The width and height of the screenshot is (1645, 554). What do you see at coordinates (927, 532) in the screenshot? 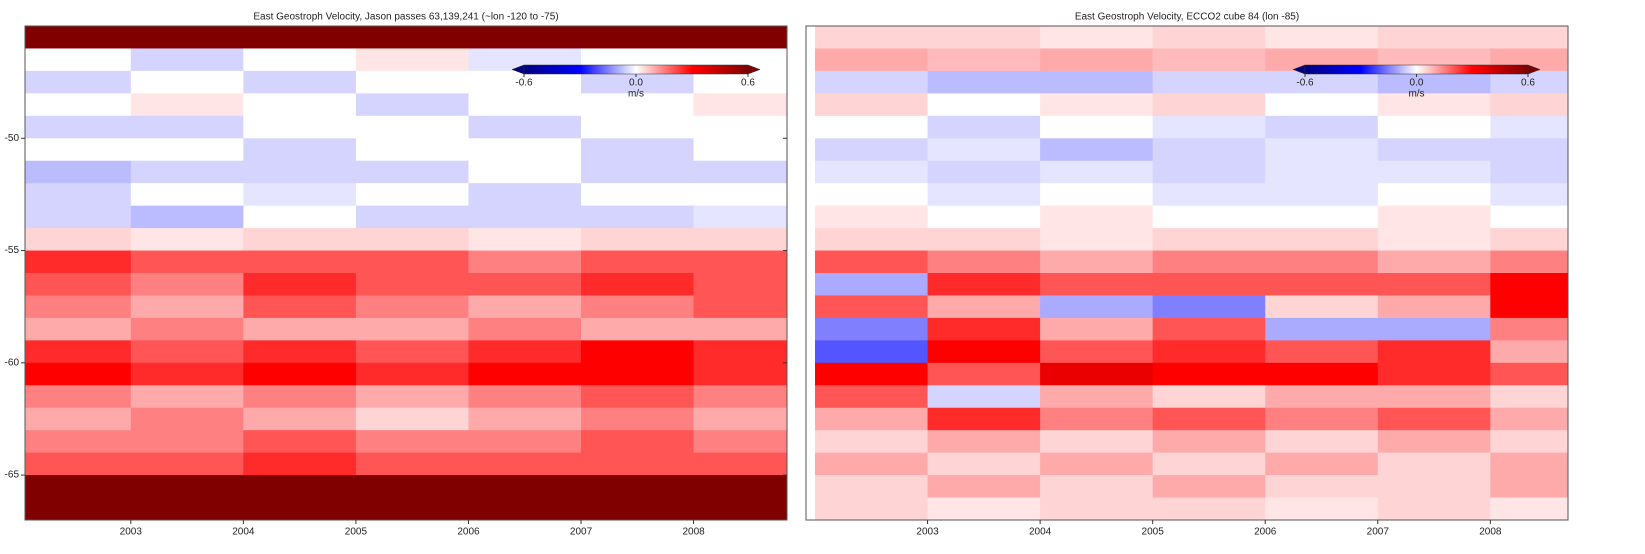
I see `x-tick-label: 2003` at bounding box center [927, 532].